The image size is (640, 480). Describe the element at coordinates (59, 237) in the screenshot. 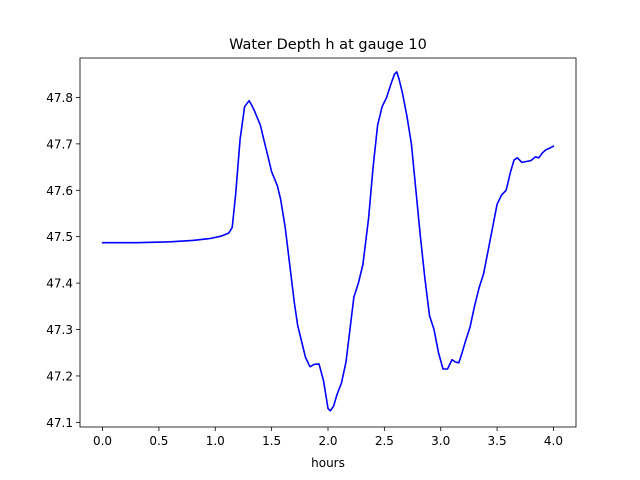

I see `y-tick-label: 47.5` at that location.